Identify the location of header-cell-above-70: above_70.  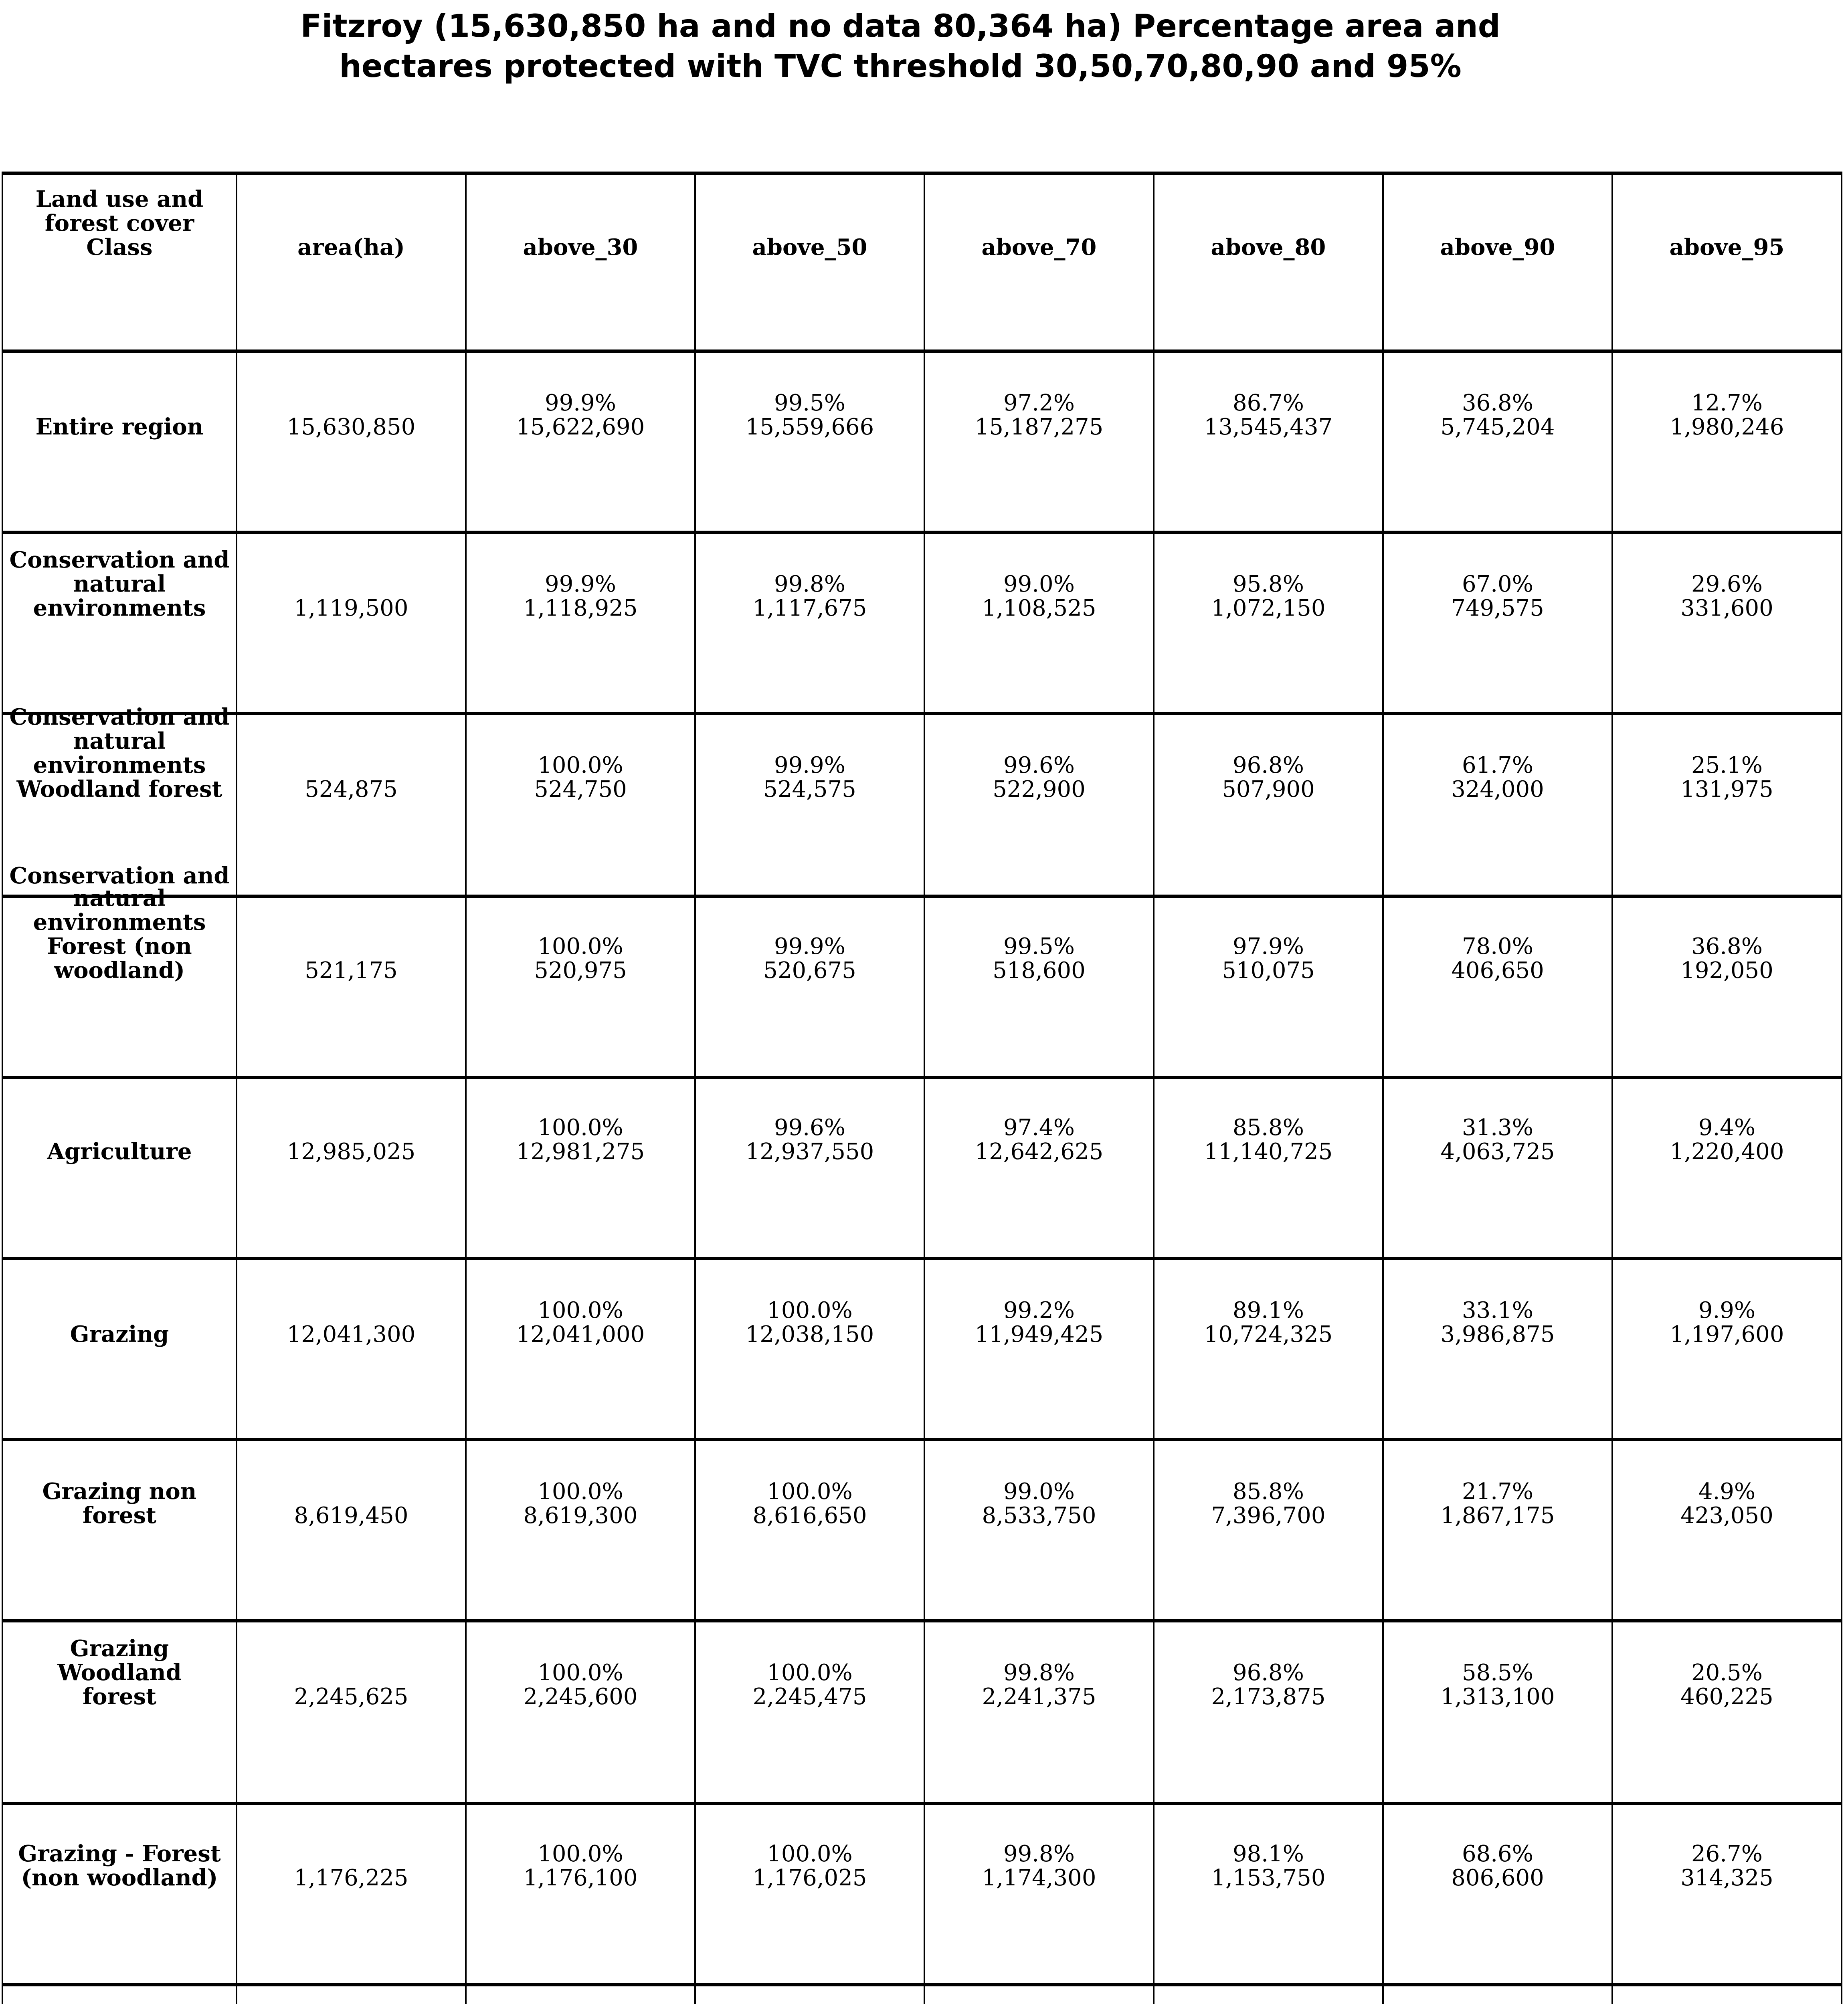
(1039, 262).